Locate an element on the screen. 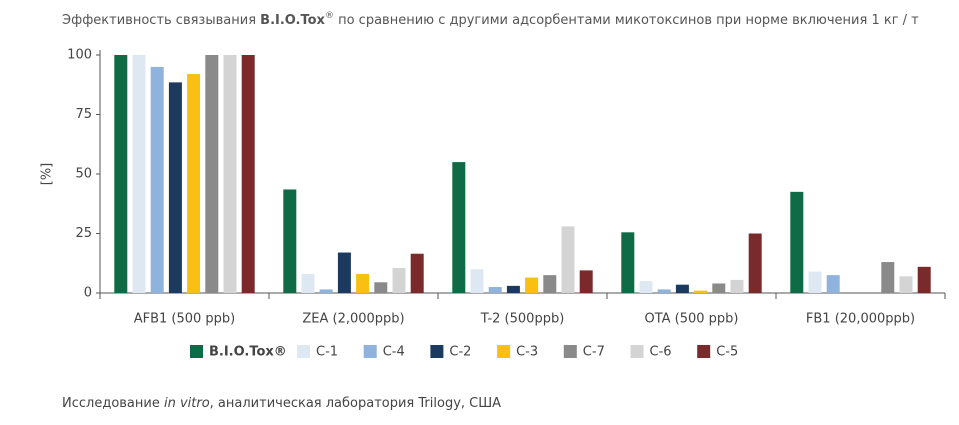  legend-label: C-6 is located at coordinates (661, 352).